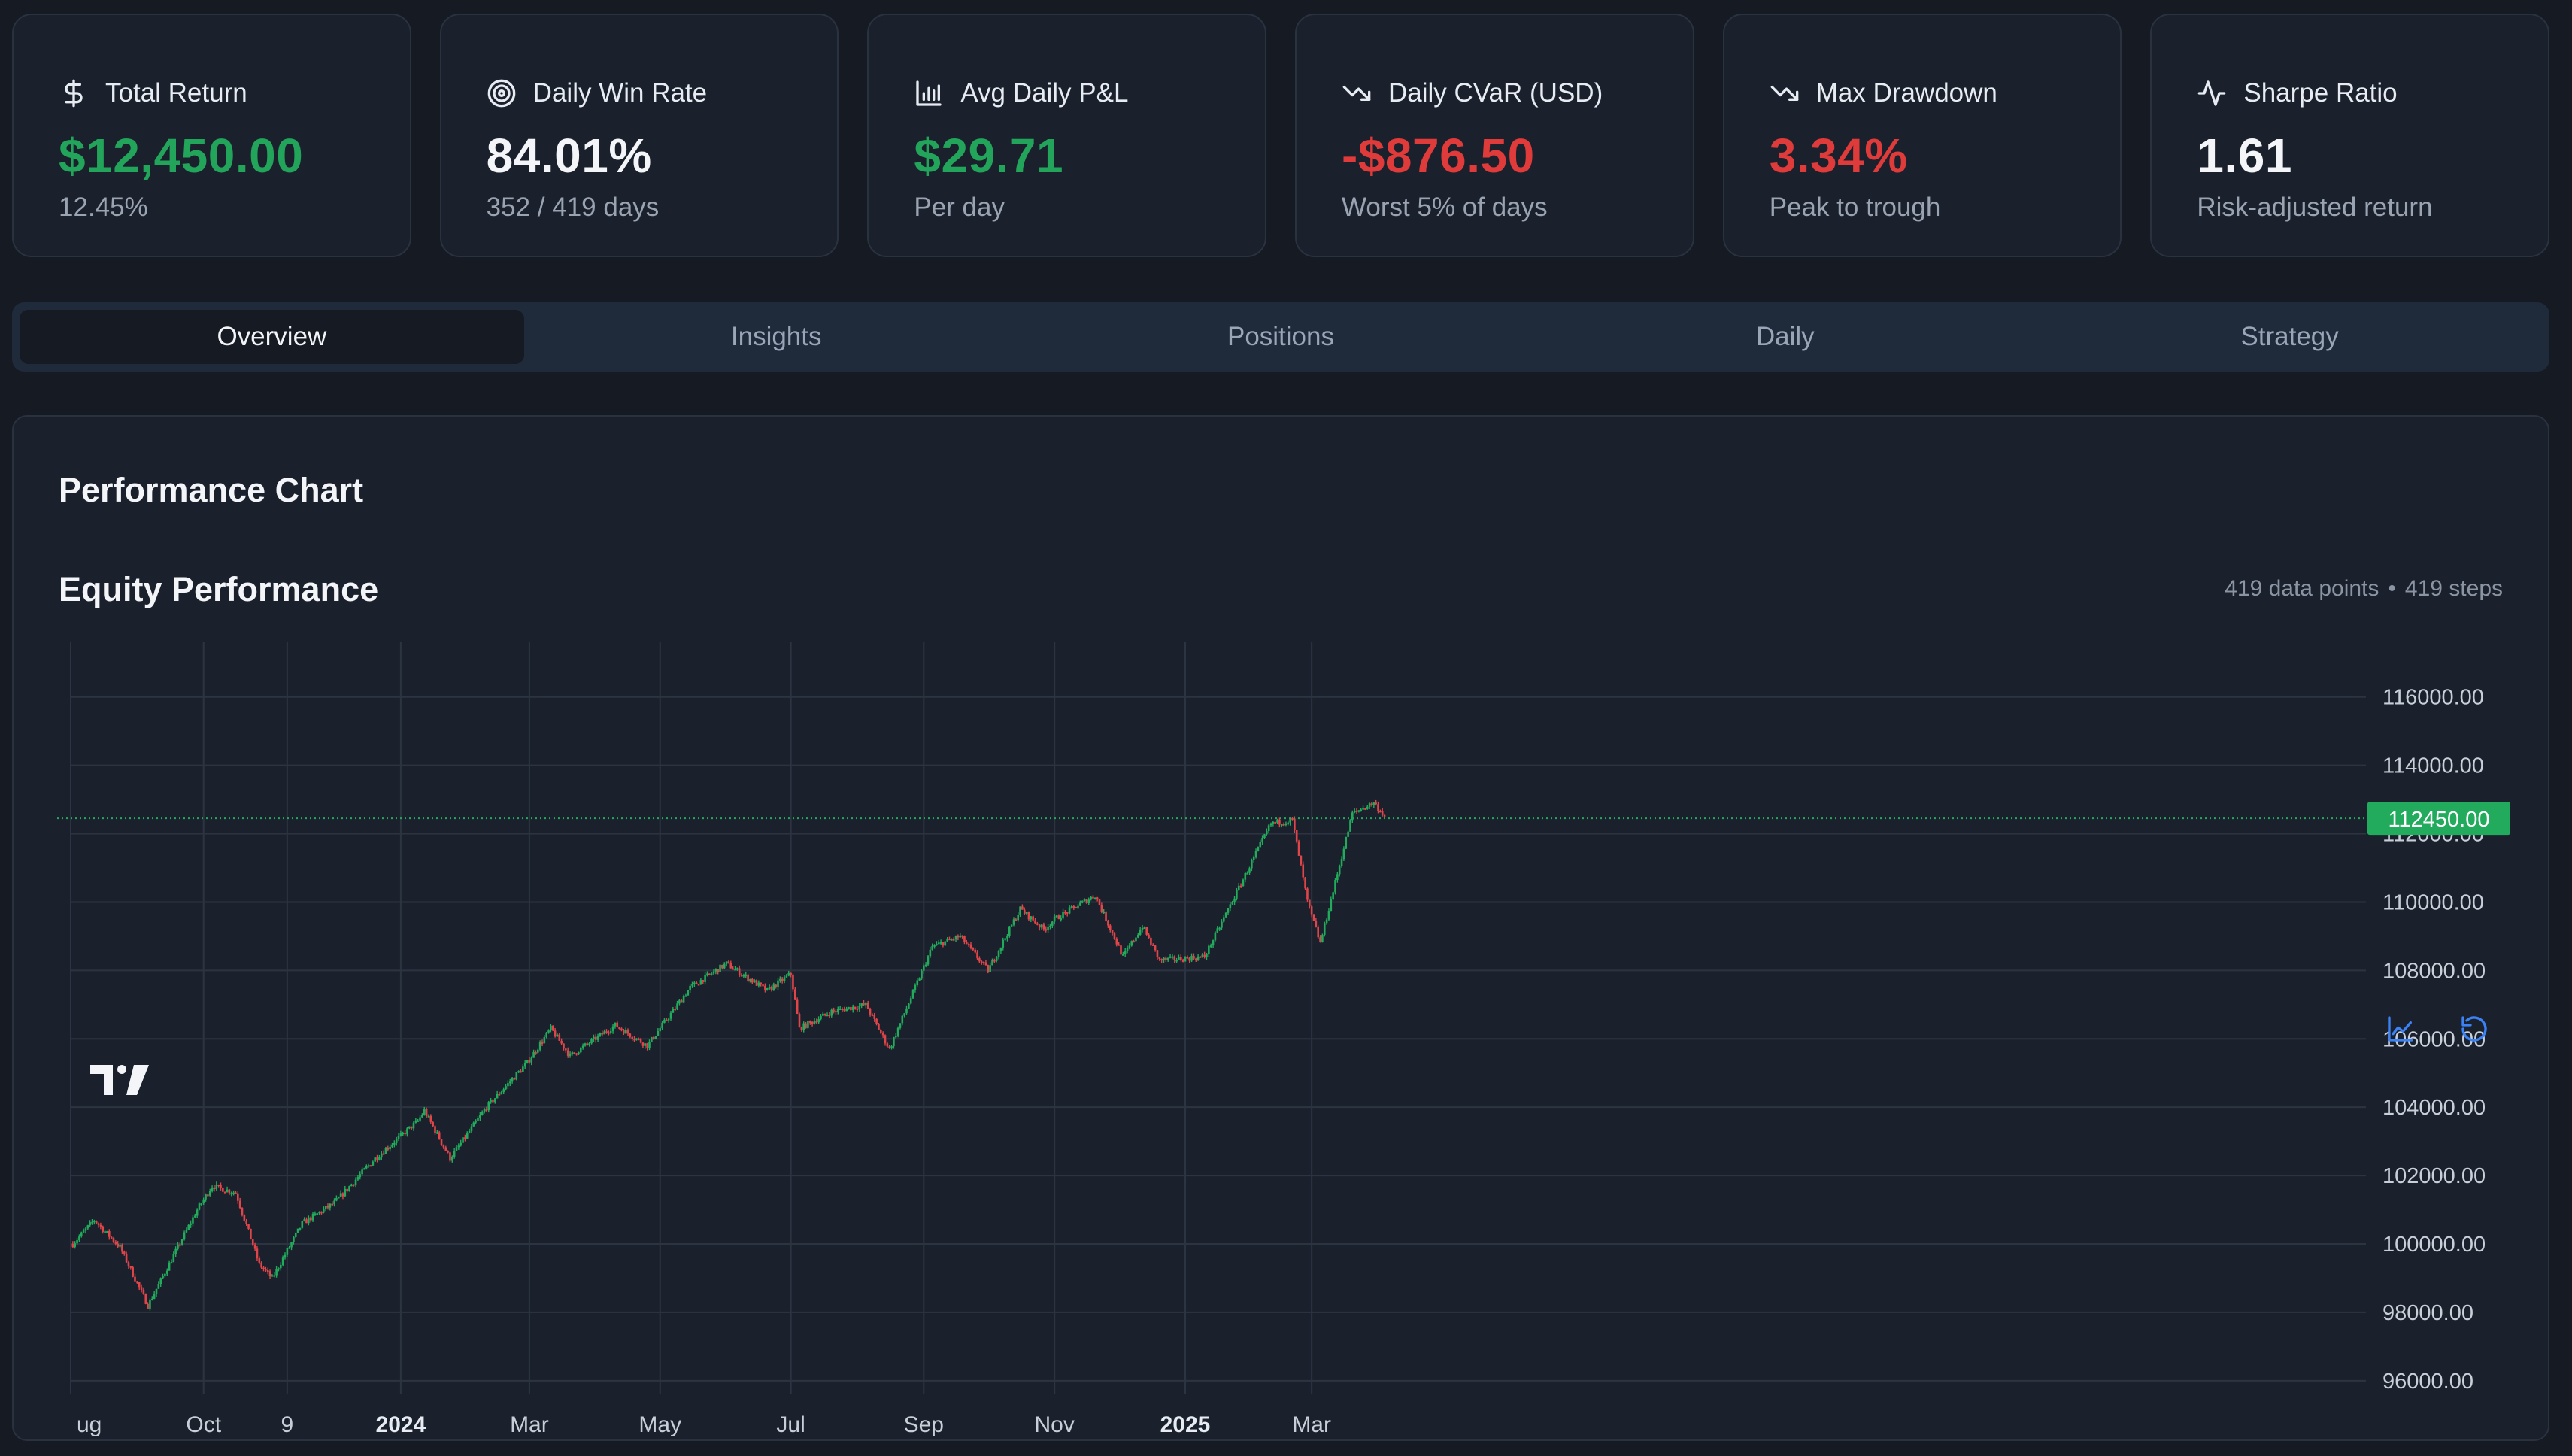 This screenshot has width=2572, height=1456. I want to click on tab-positions: Positions, so click(1280, 336).